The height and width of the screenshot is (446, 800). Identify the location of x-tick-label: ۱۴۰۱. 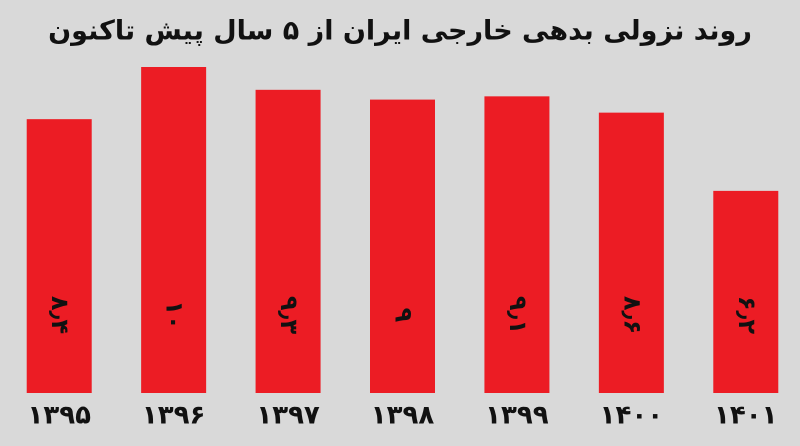
(745, 416).